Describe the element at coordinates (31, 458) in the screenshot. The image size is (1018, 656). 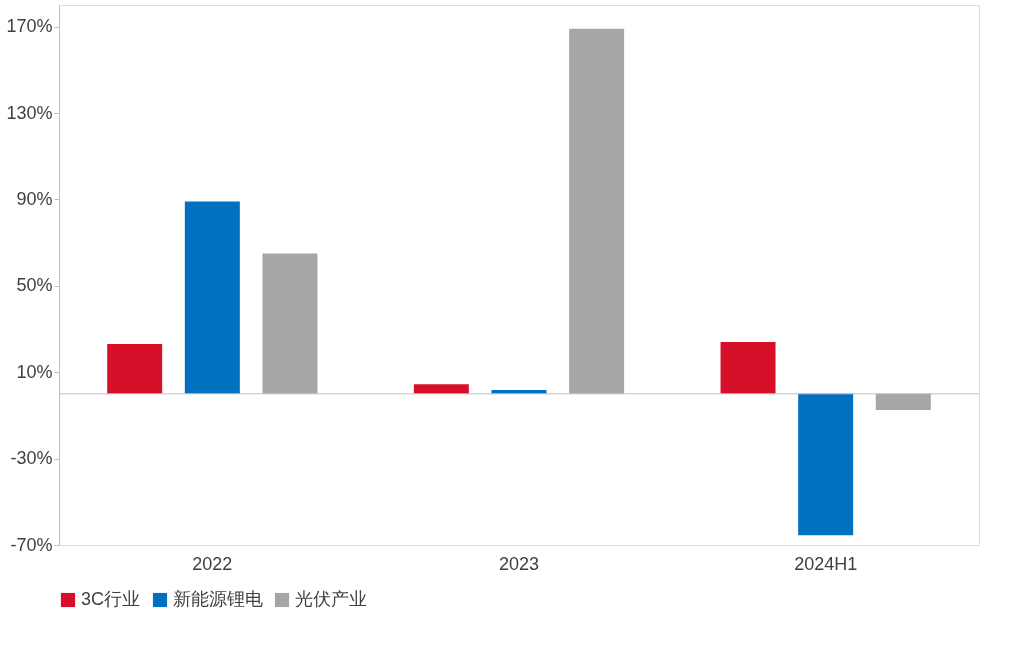
I see `y-tick-label: -30%` at that location.